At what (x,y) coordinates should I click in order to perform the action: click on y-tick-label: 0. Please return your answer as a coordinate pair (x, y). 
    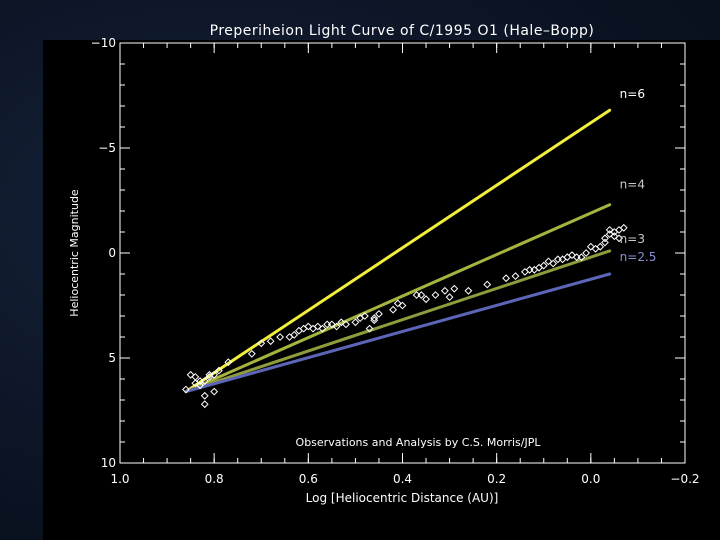
    Looking at the image, I should click on (112, 253).